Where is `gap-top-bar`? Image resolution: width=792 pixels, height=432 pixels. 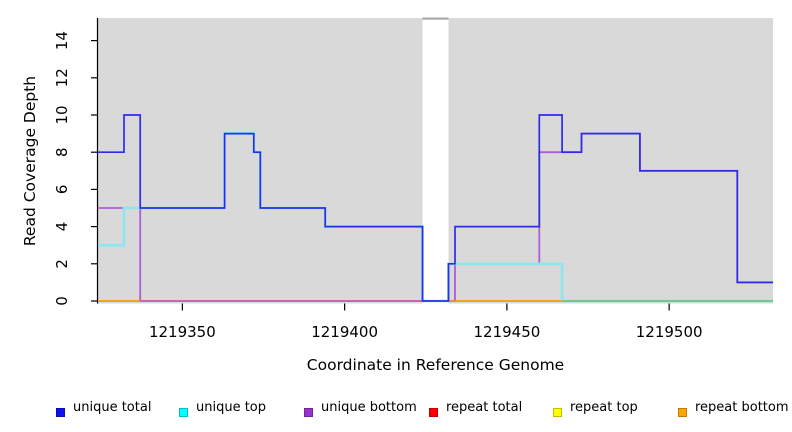 gap-top-bar is located at coordinates (435, 18).